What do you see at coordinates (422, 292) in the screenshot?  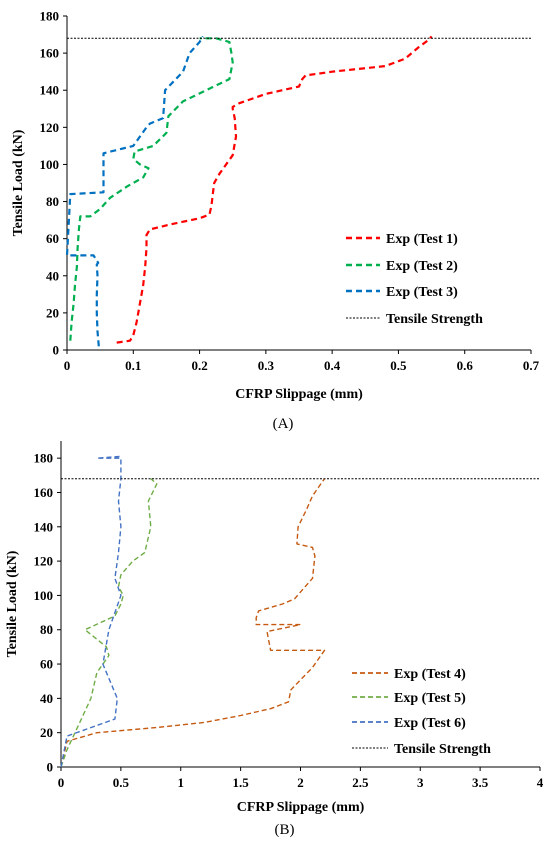 I see `legend-label-3: Exp (Test 3)` at bounding box center [422, 292].